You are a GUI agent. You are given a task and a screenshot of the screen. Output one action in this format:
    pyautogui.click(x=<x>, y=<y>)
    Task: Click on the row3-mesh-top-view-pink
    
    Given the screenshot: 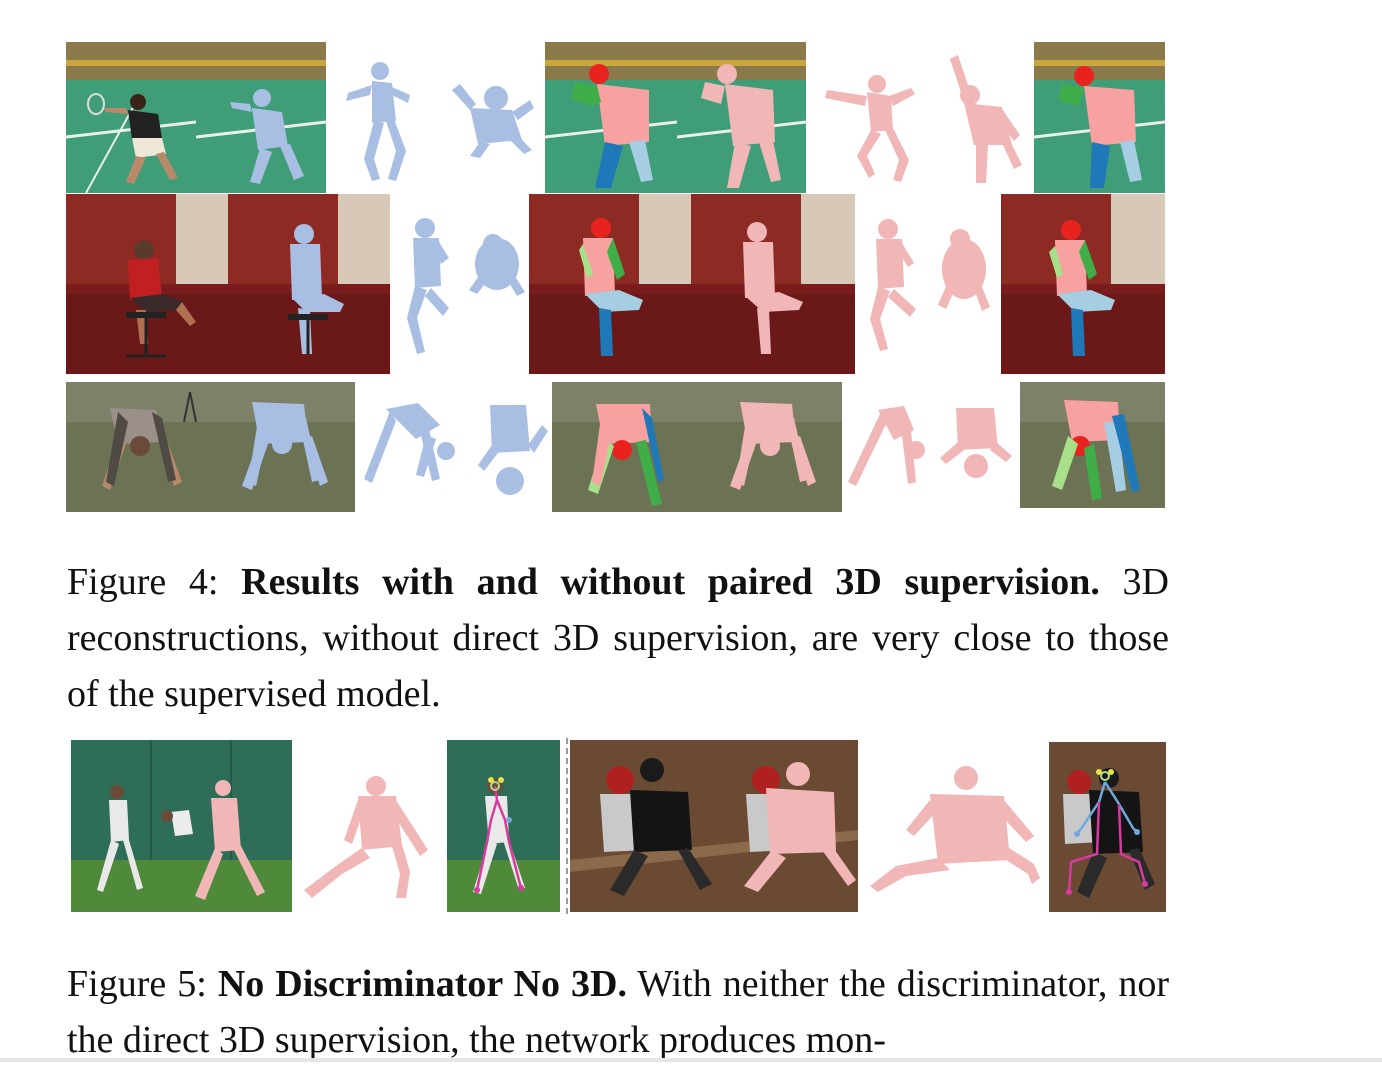 What is the action you would take?
    pyautogui.click(x=974, y=442)
    